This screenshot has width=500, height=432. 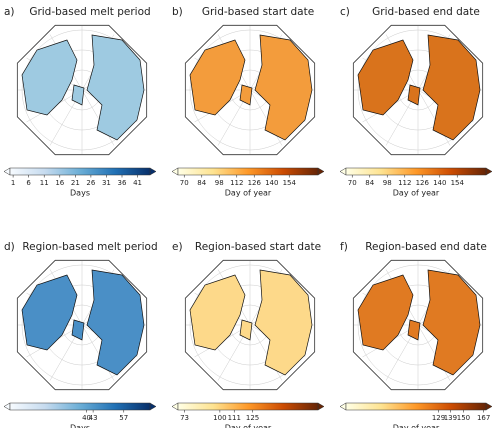 I want to click on panel-label: a), so click(x=9, y=12).